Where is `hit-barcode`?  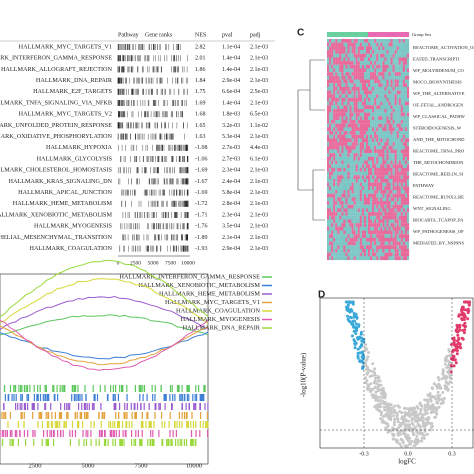 hit-barcode is located at coordinates (108, 424).